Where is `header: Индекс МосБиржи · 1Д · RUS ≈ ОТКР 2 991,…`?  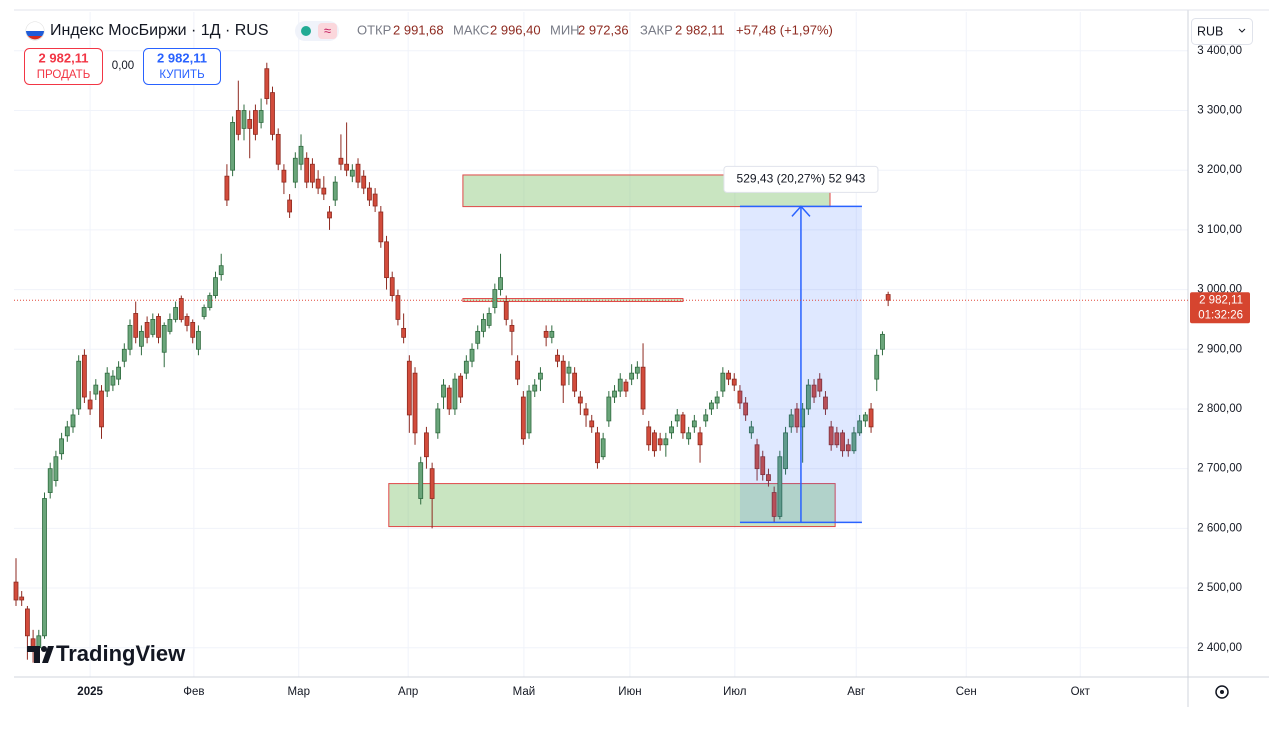 header: Индекс МосБиржи · 1Д · RUS ≈ ОТКР 2 991,… is located at coordinates (429, 31).